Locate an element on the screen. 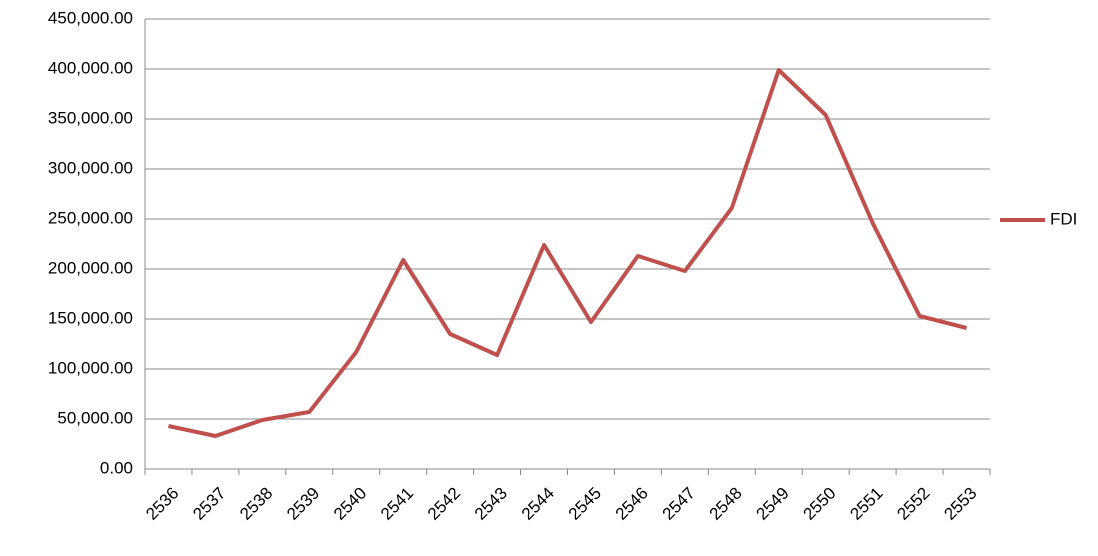 The width and height of the screenshot is (1098, 556). y-tick-label: 300,000.00 is located at coordinates (90, 167).